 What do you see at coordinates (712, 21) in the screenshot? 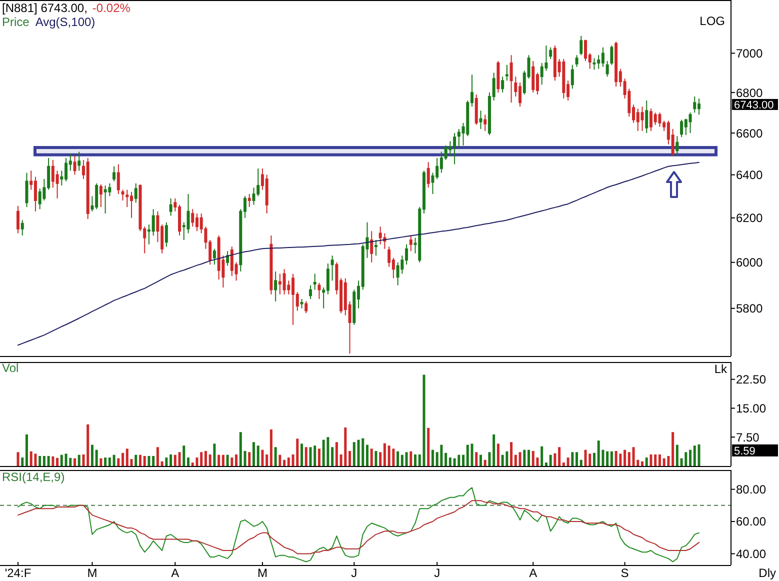
I see `annotation: LOG` at bounding box center [712, 21].